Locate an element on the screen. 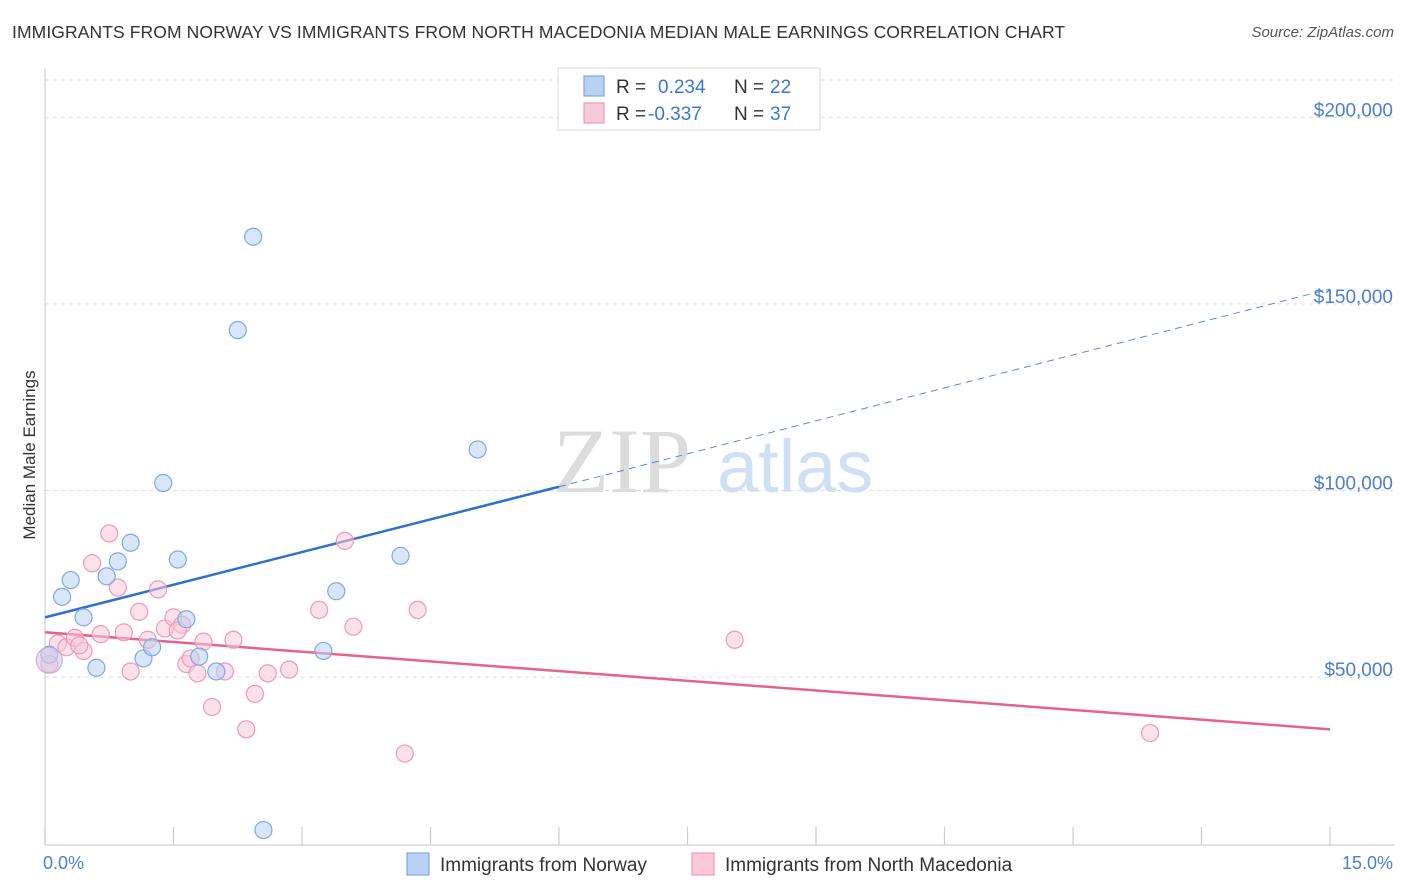  legend-r-label-macedonia: R = is located at coordinates (631, 114).